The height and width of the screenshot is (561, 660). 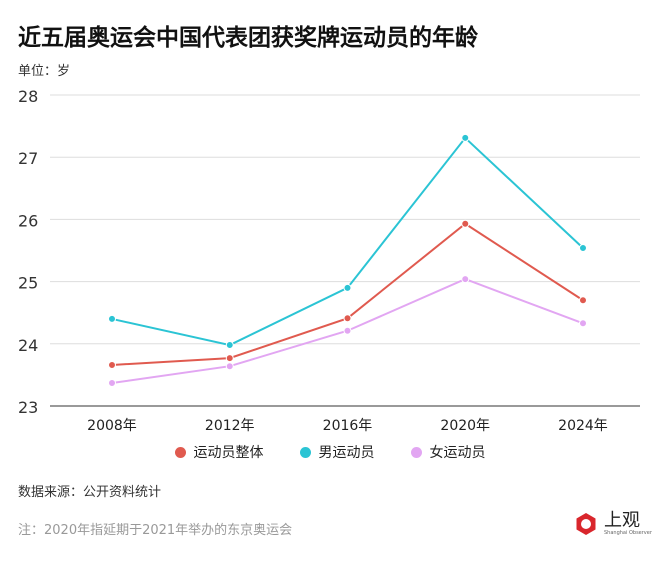 What do you see at coordinates (230, 426) in the screenshot?
I see `x-tick-label: 2012年` at bounding box center [230, 426].